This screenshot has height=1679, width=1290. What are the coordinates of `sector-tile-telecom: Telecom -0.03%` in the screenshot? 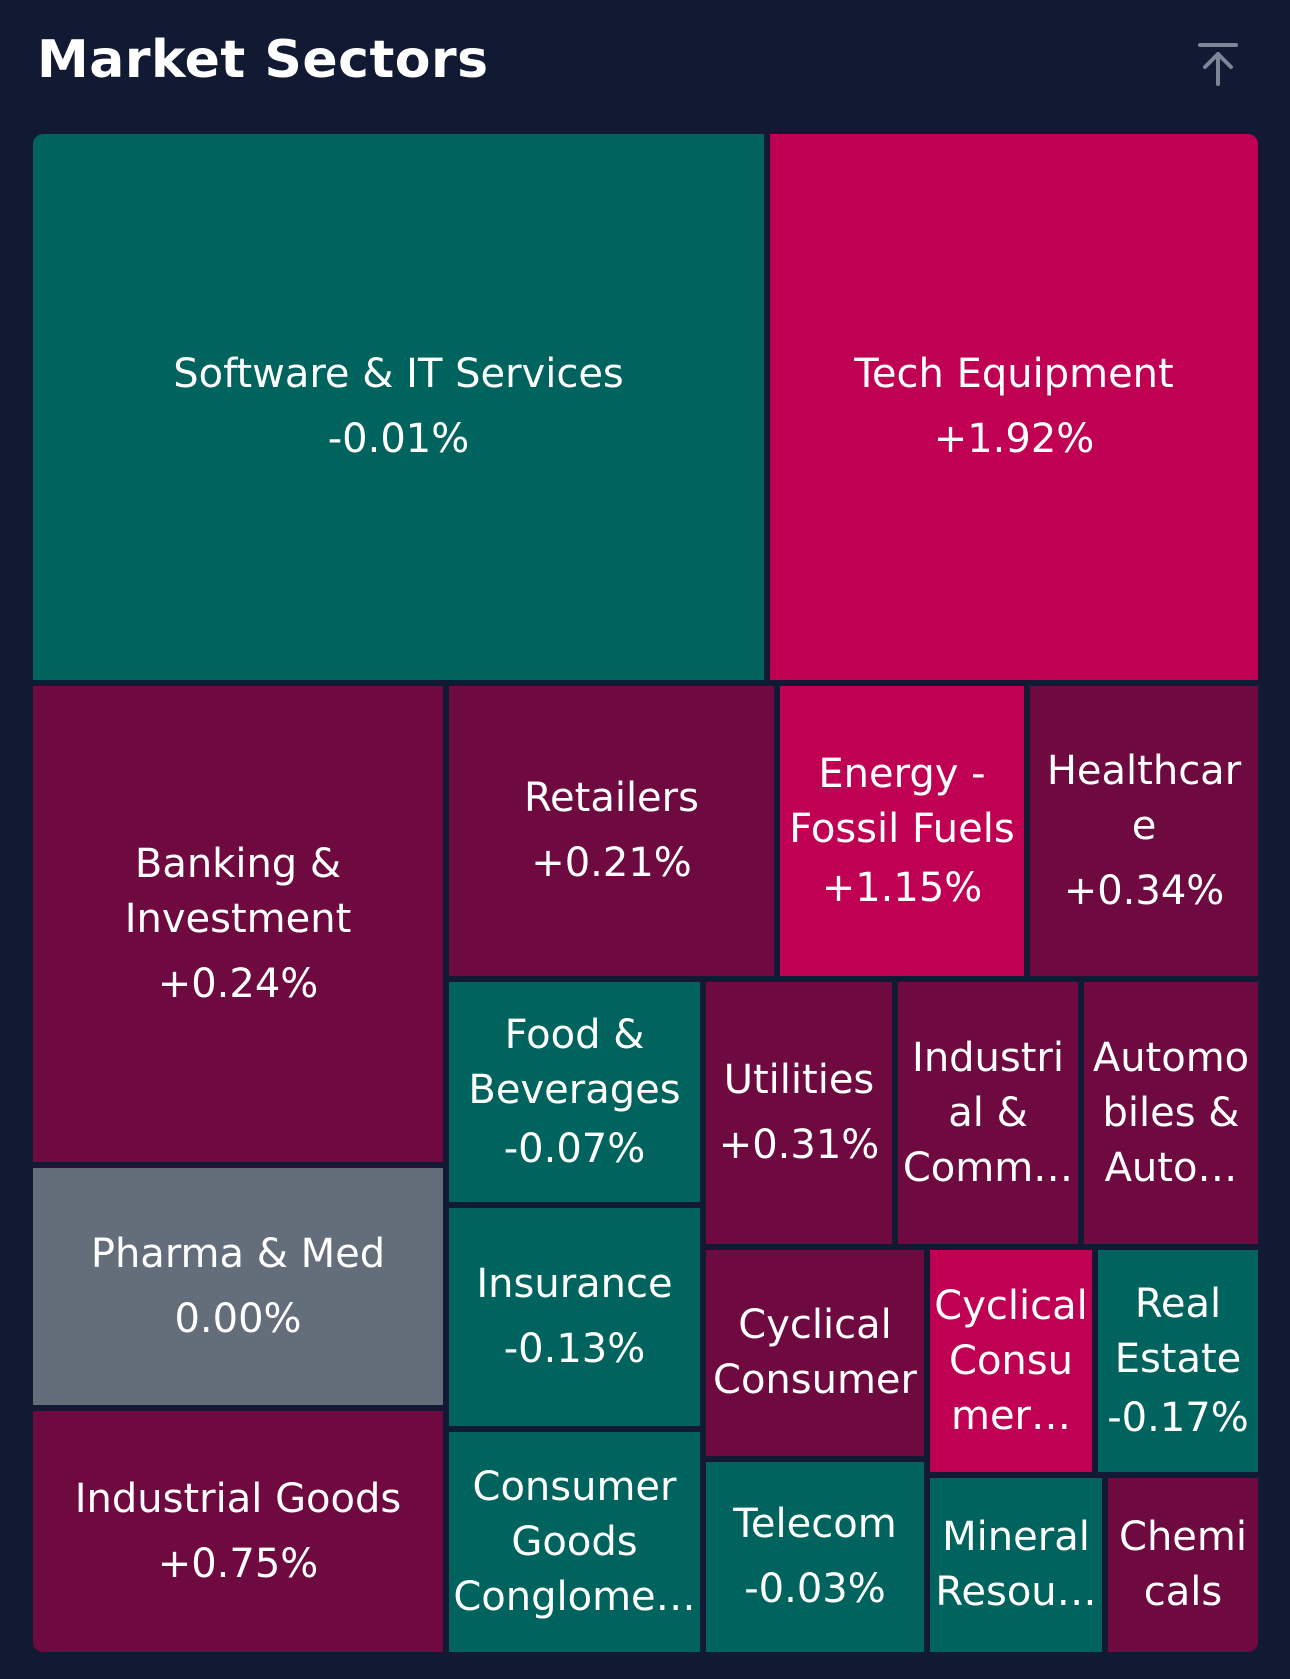 It's located at (815, 1557).